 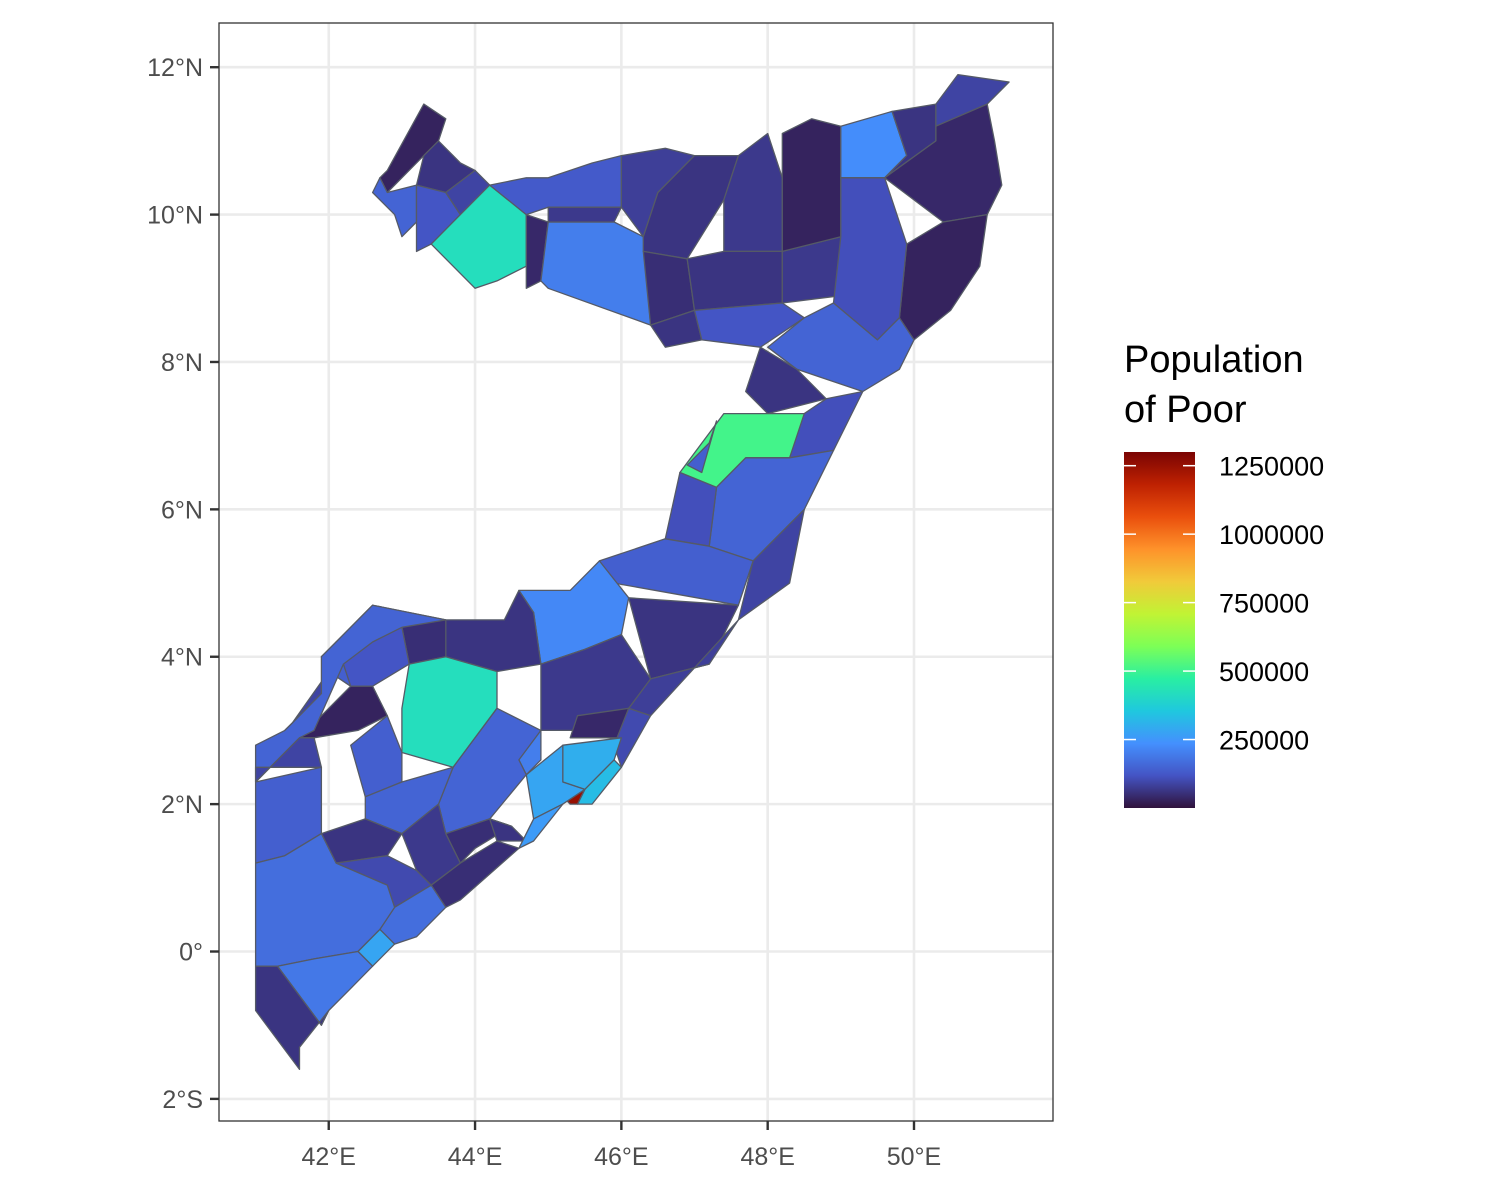 What do you see at coordinates (182, 363) in the screenshot?
I see `y-tick-label-2: 8°N` at bounding box center [182, 363].